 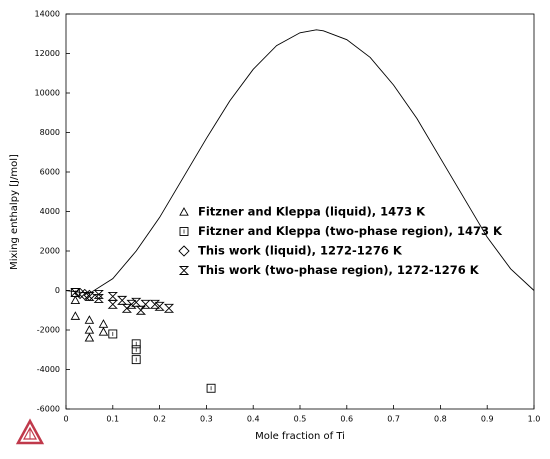 I want to click on x-tick-label: 0.8, so click(x=440, y=419).